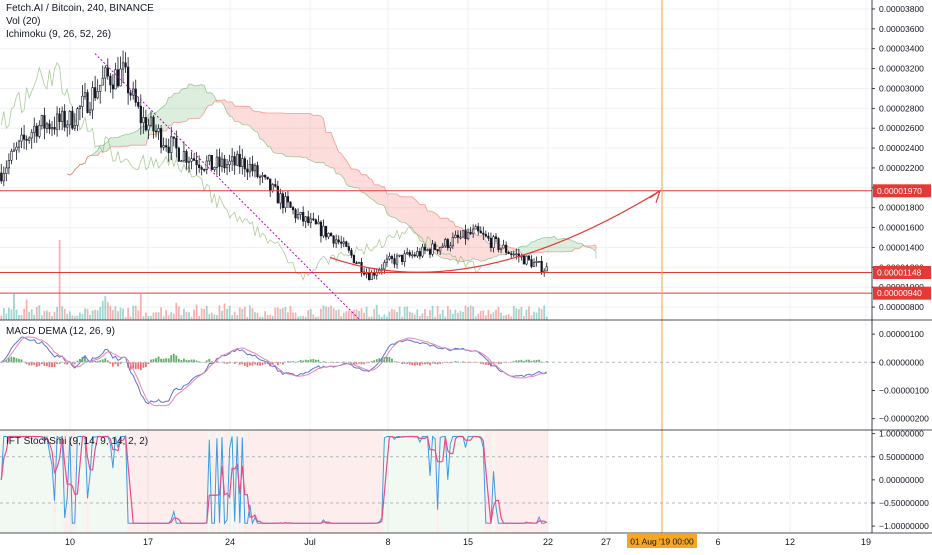 The width and height of the screenshot is (932, 555). What do you see at coordinates (901, 128) in the screenshot?
I see `price-tick-label: 0.00002600` at bounding box center [901, 128].